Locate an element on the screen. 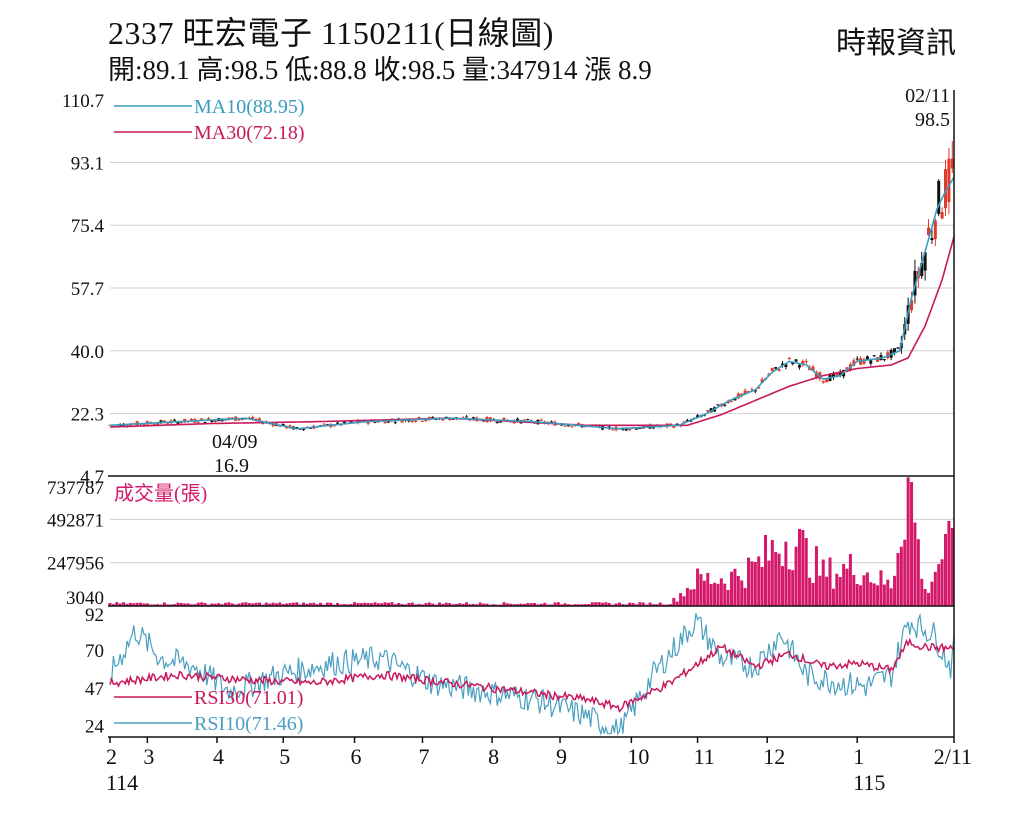  high-value-label: 98.5 is located at coordinates (932, 120).